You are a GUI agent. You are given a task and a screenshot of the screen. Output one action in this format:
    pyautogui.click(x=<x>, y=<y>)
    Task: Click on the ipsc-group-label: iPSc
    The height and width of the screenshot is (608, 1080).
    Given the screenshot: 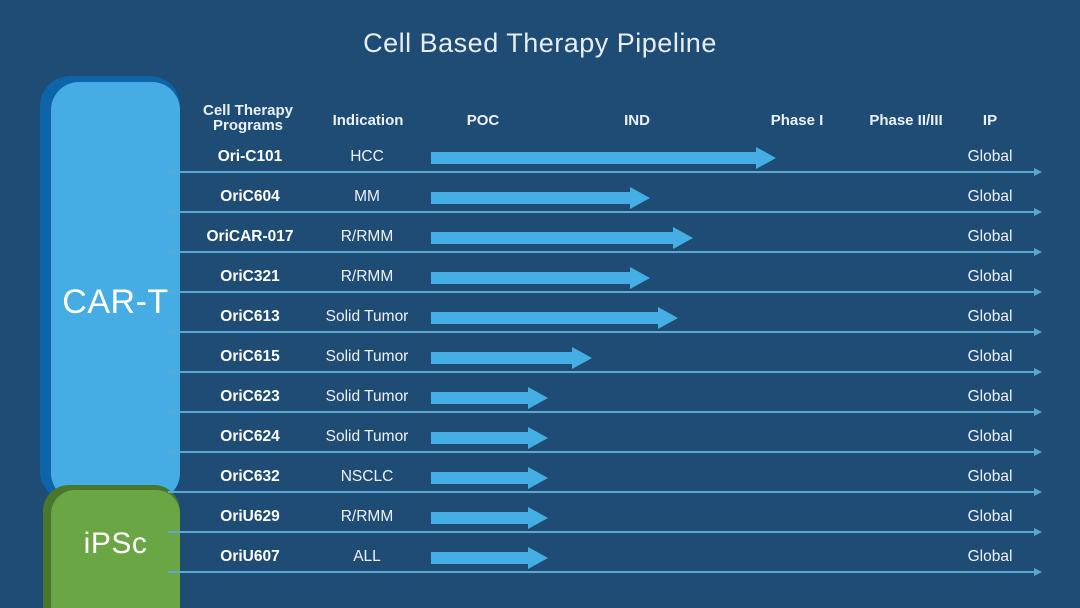 What is the action you would take?
    pyautogui.click(x=115, y=543)
    